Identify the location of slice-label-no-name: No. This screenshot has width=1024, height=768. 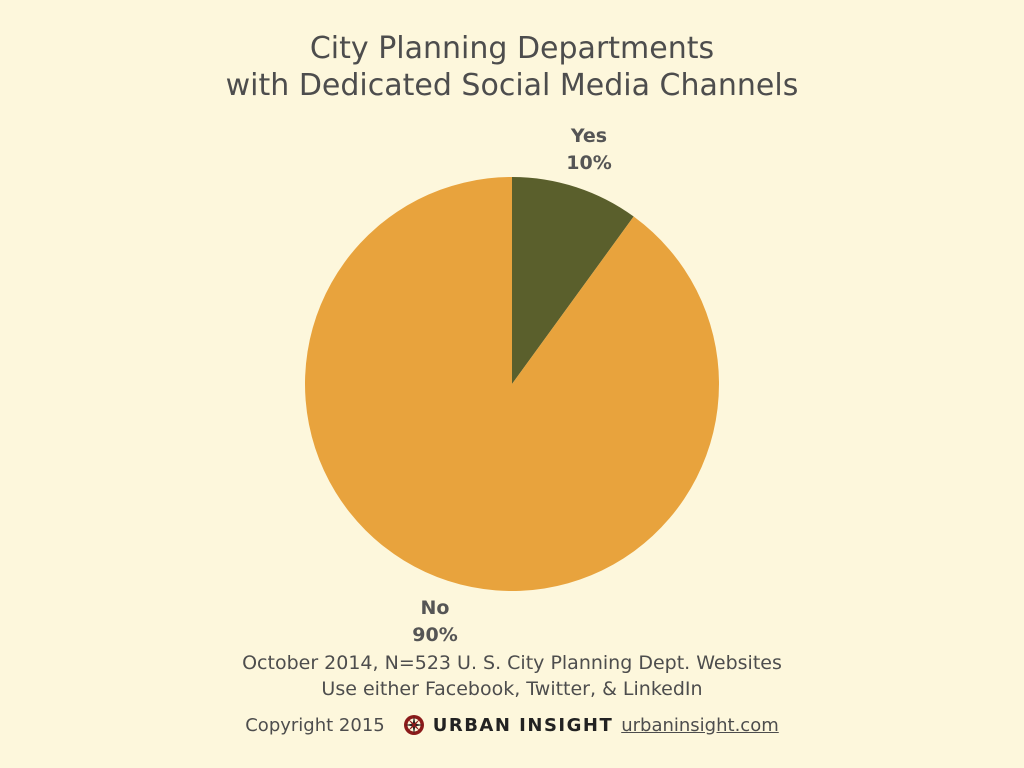
(435, 608).